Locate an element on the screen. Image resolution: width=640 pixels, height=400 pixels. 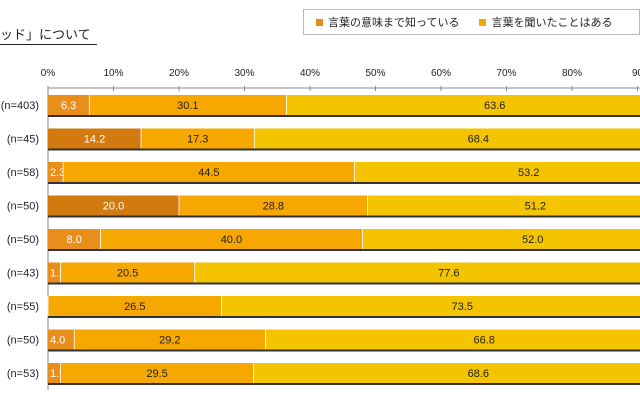
data-label: 8.0 is located at coordinates (74, 240).